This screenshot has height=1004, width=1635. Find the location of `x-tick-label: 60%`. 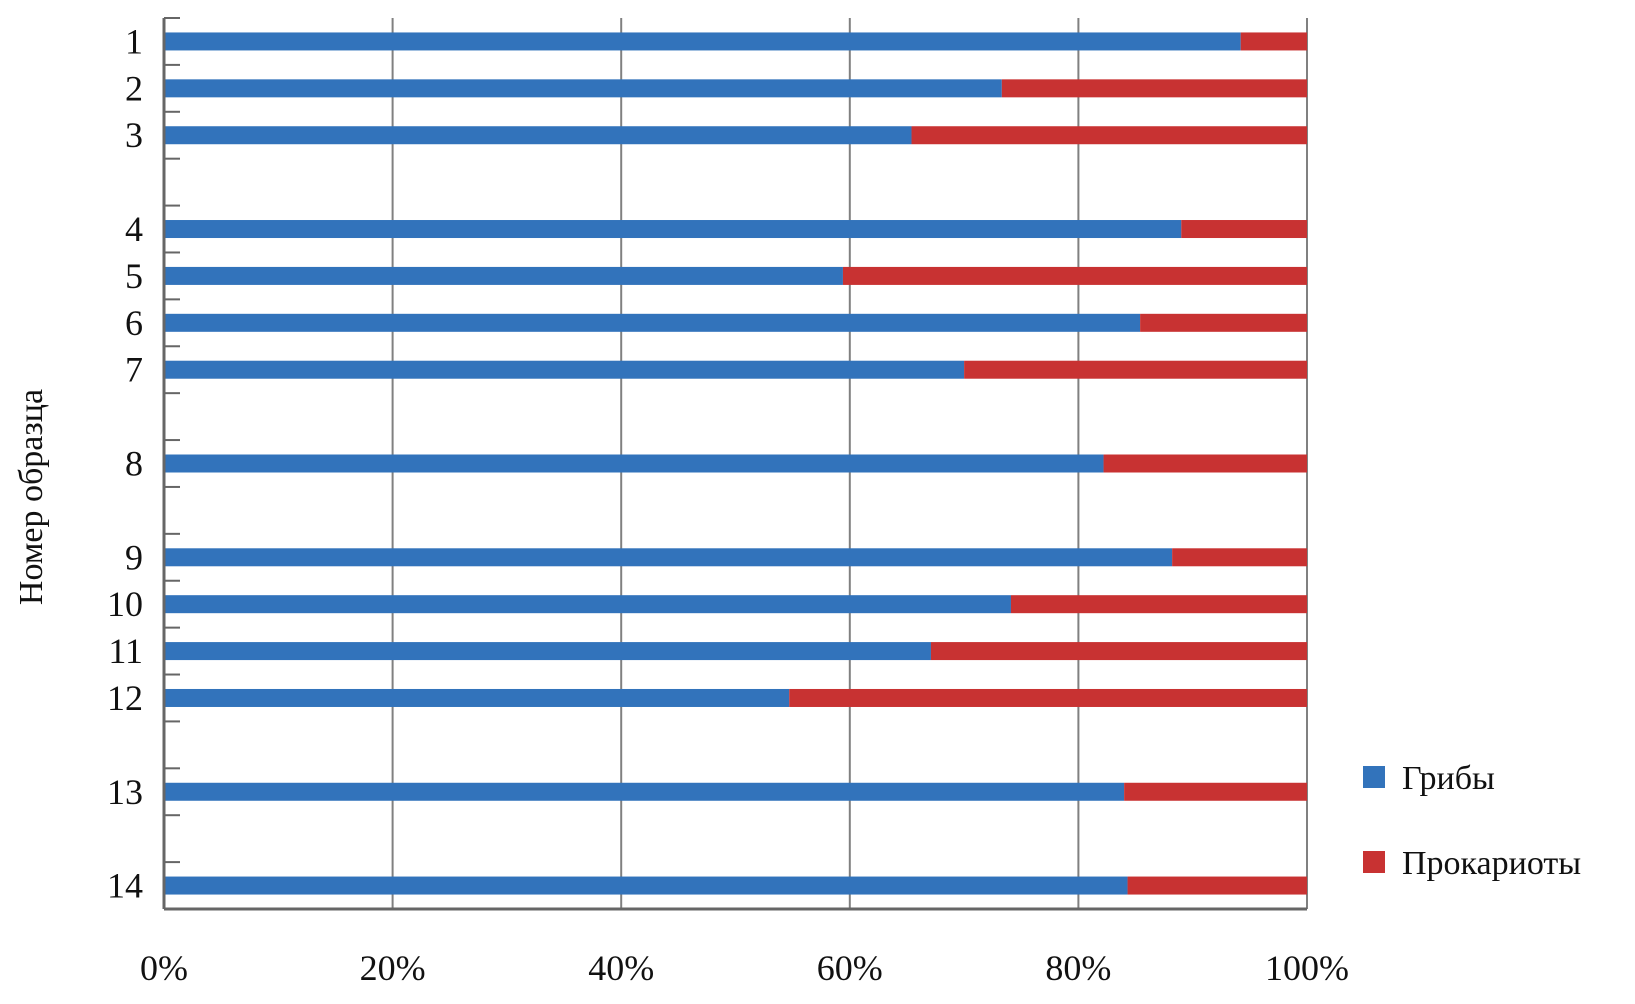

x-tick-label: 60% is located at coordinates (850, 968).